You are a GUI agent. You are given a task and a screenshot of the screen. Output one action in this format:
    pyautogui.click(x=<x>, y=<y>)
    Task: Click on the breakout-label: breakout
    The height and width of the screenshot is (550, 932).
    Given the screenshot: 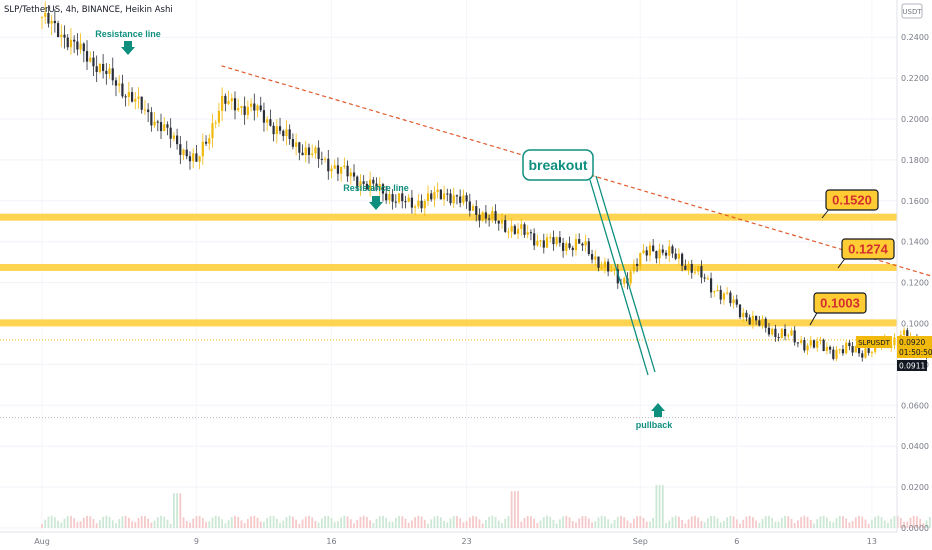 What is the action you would take?
    pyautogui.click(x=557, y=165)
    